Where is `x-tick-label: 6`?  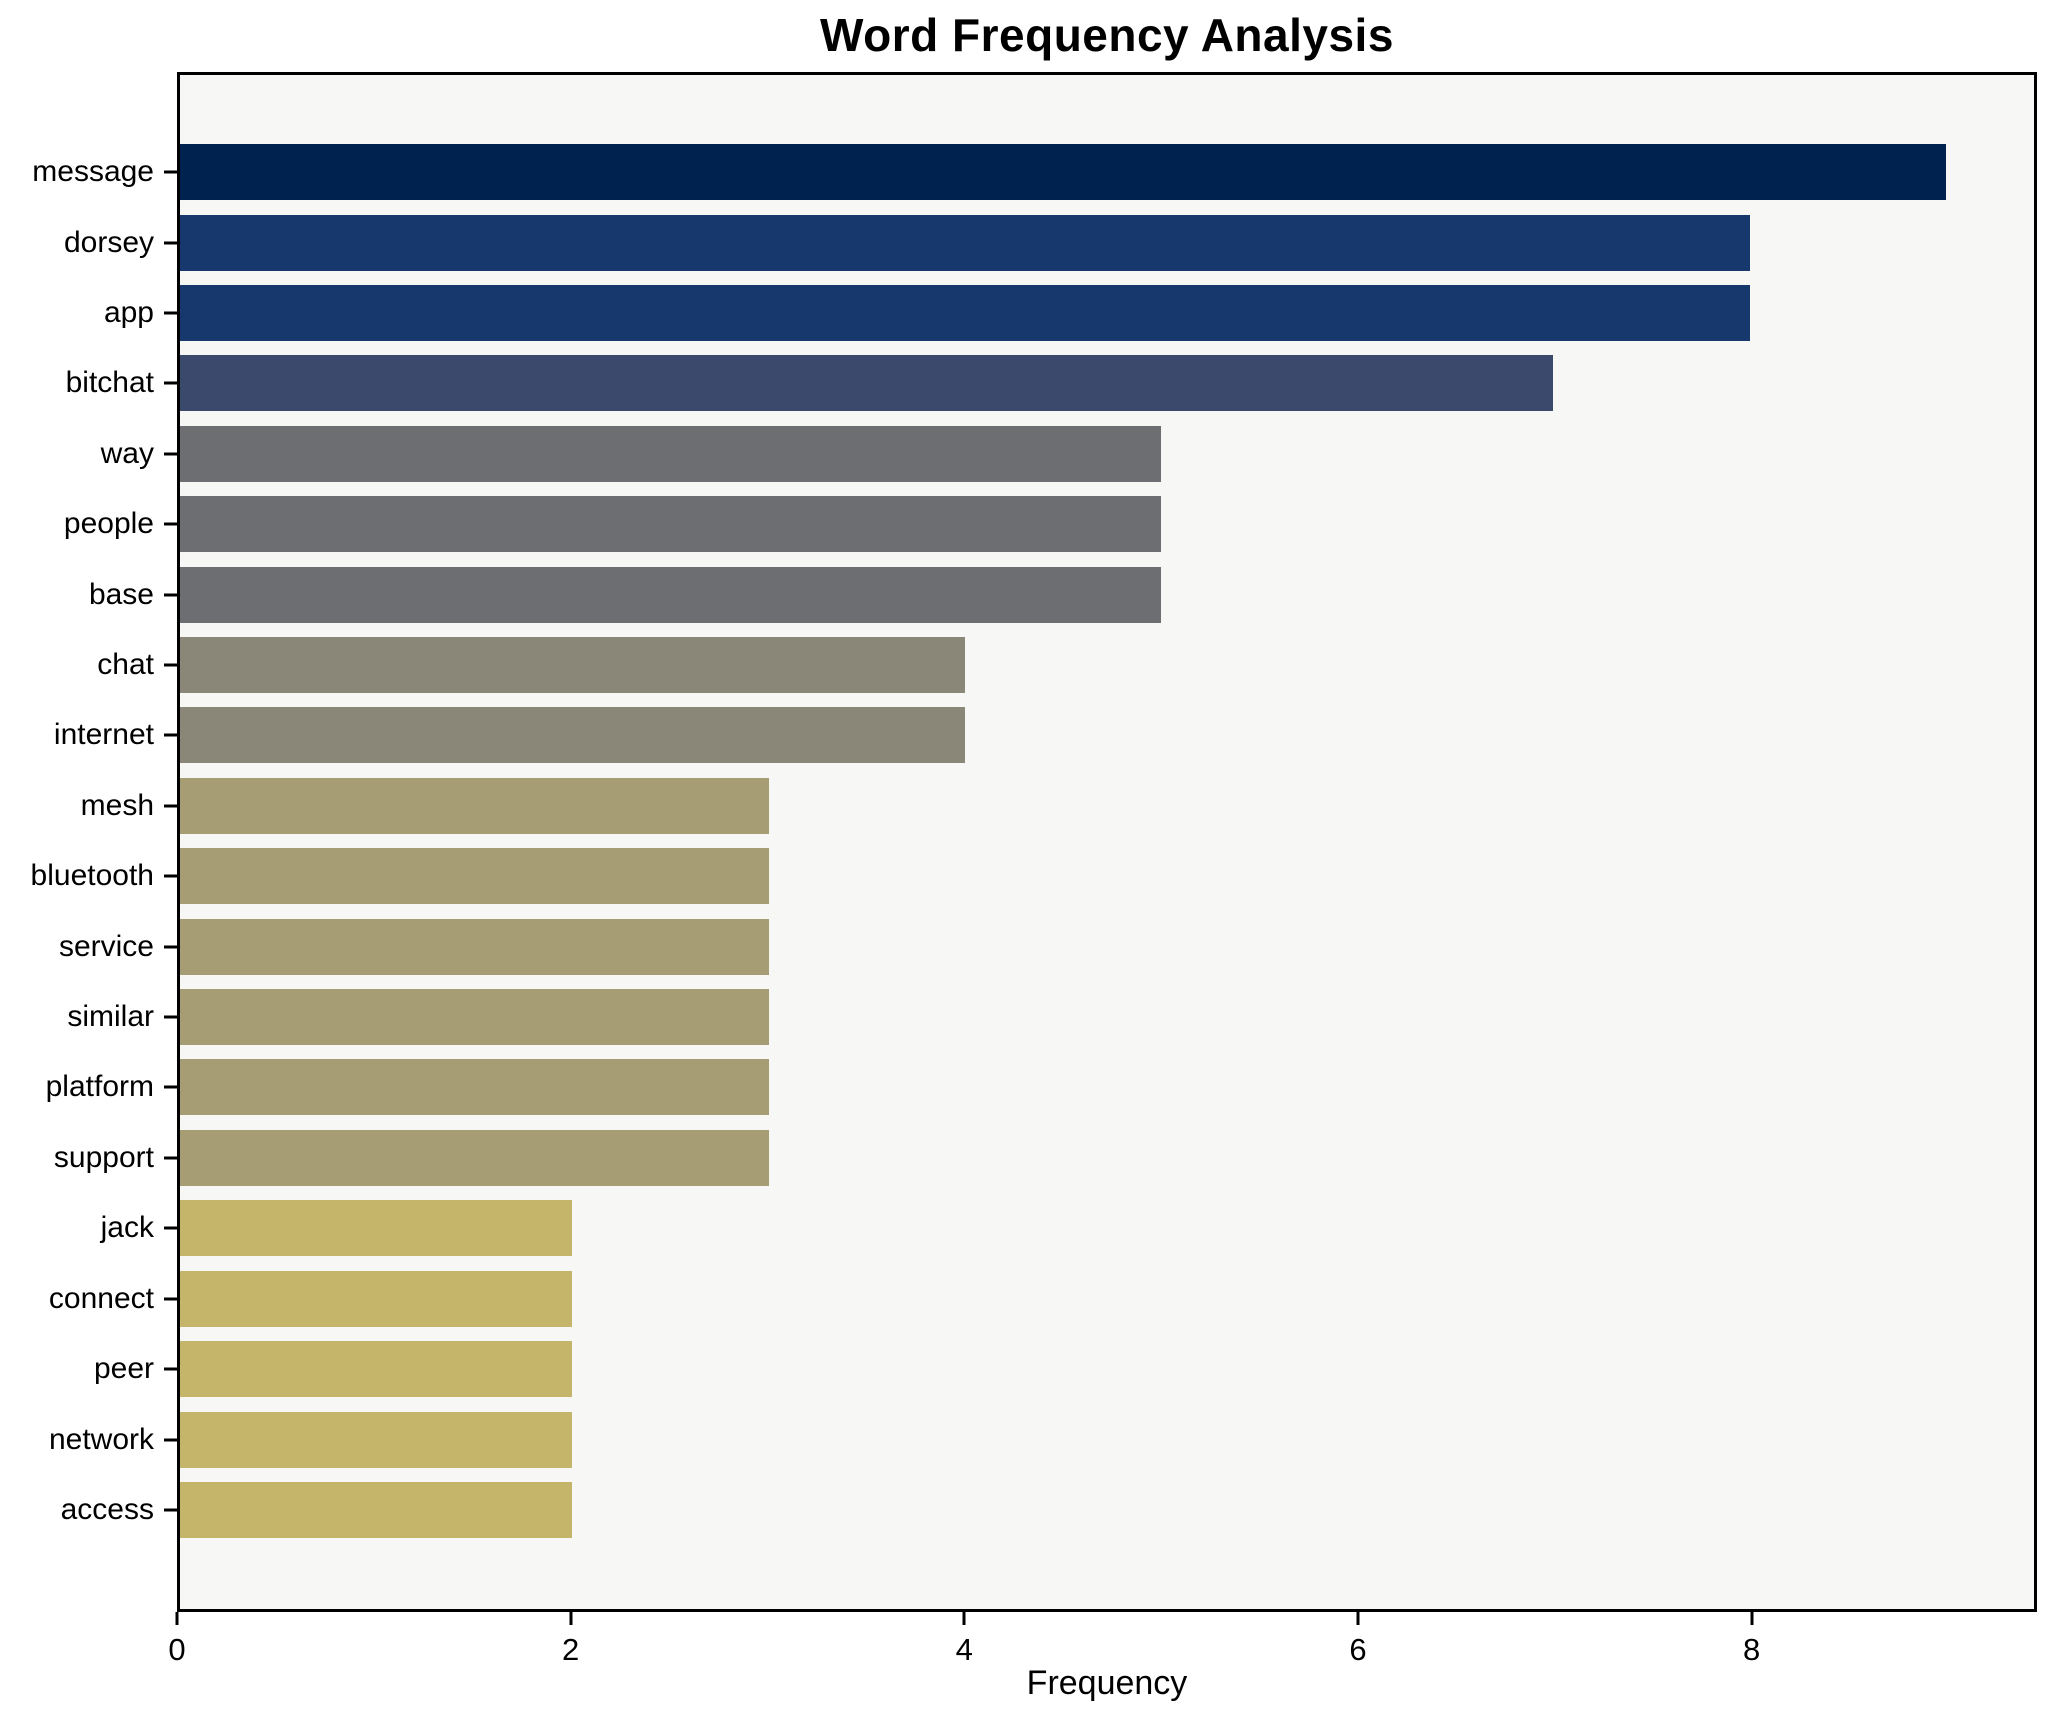
x-tick-label: 6 is located at coordinates (1358, 1649).